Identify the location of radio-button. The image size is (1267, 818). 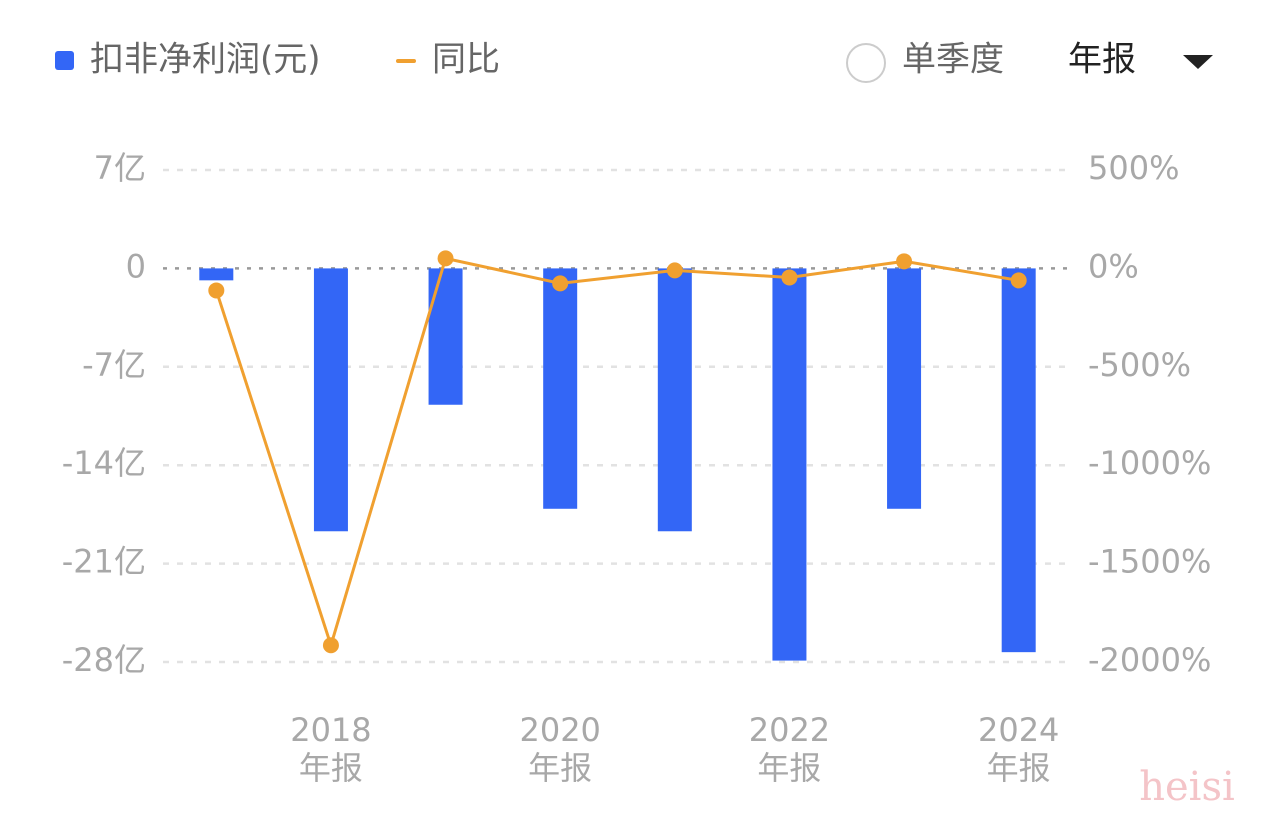
(866, 63).